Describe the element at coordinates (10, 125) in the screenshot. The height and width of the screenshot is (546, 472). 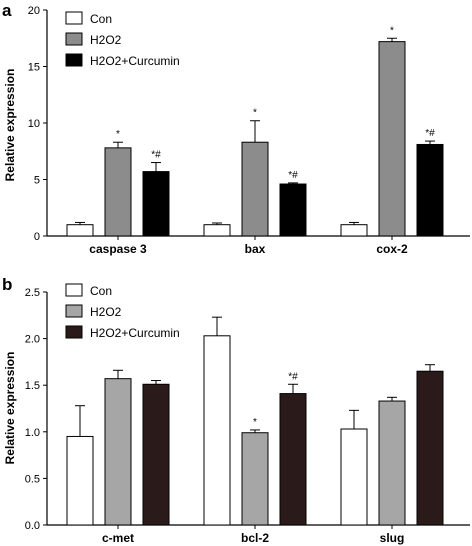
I see `panel-a-ylabel: Relative expression` at that location.